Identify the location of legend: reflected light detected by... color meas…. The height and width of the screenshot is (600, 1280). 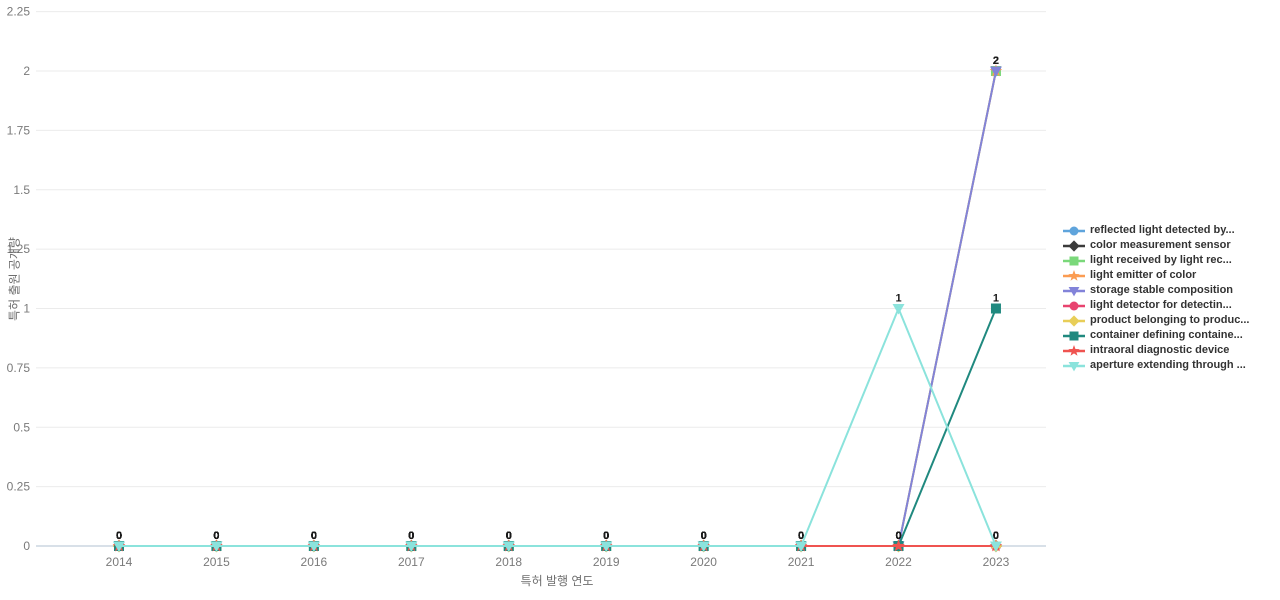
(1156, 298).